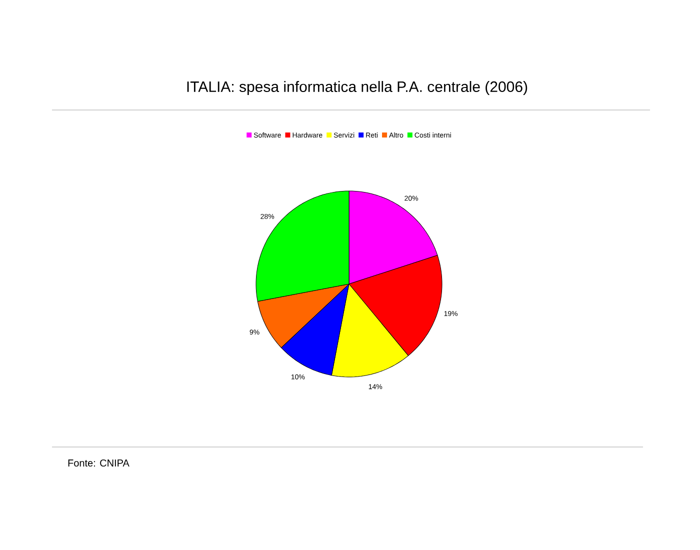 Image resolution: width=700 pixels, height=550 pixels. What do you see at coordinates (99, 463) in the screenshot?
I see `source-note: Fonte: CNIPA` at bounding box center [99, 463].